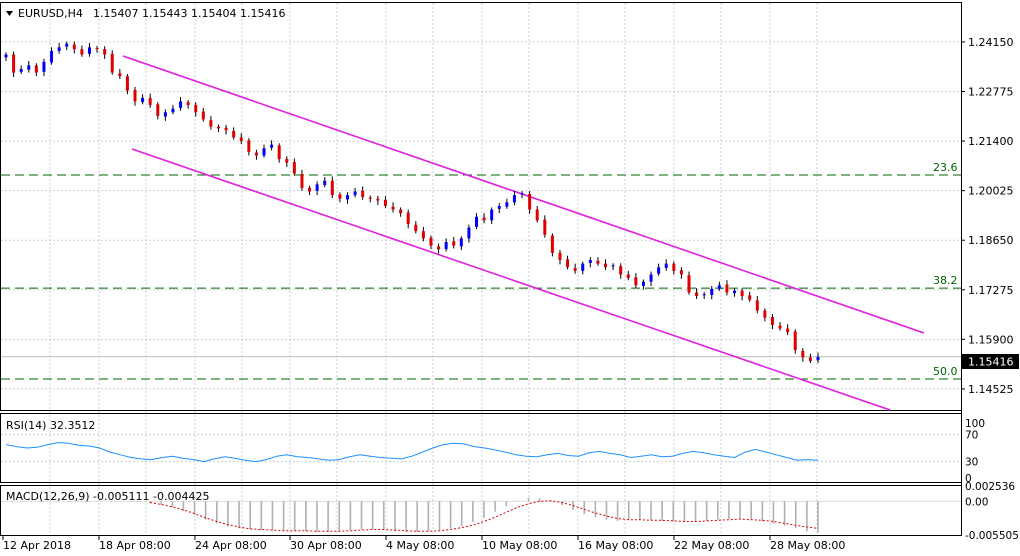 This screenshot has width=1020, height=556. I want to click on y-tick-label: 1.17275, so click(991, 290).